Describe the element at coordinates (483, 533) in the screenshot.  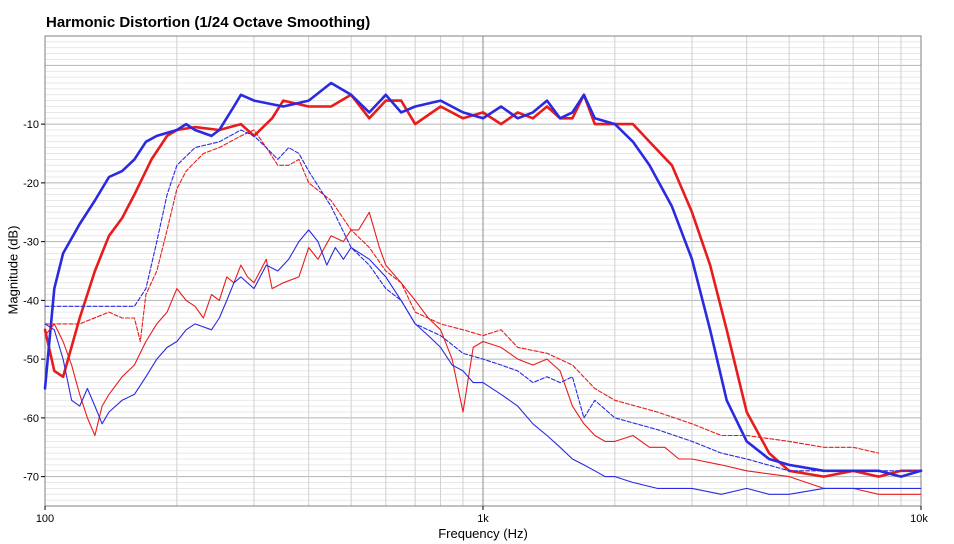
I see `x-axis-label: Frequency (Hz)` at that location.